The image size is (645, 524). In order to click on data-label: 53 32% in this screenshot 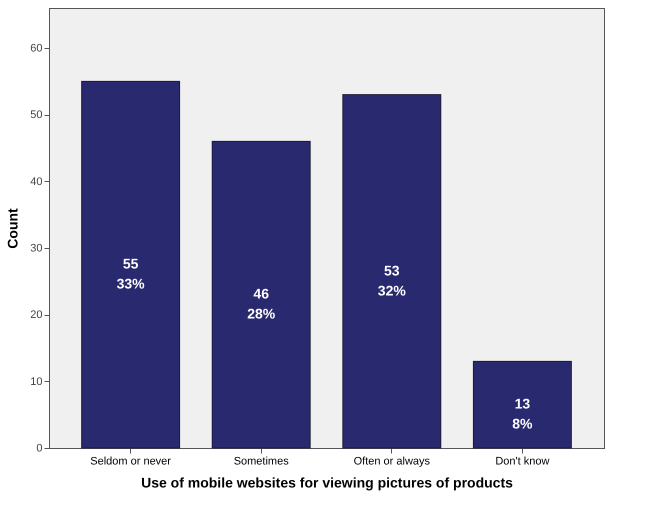, I will do `click(392, 280)`.